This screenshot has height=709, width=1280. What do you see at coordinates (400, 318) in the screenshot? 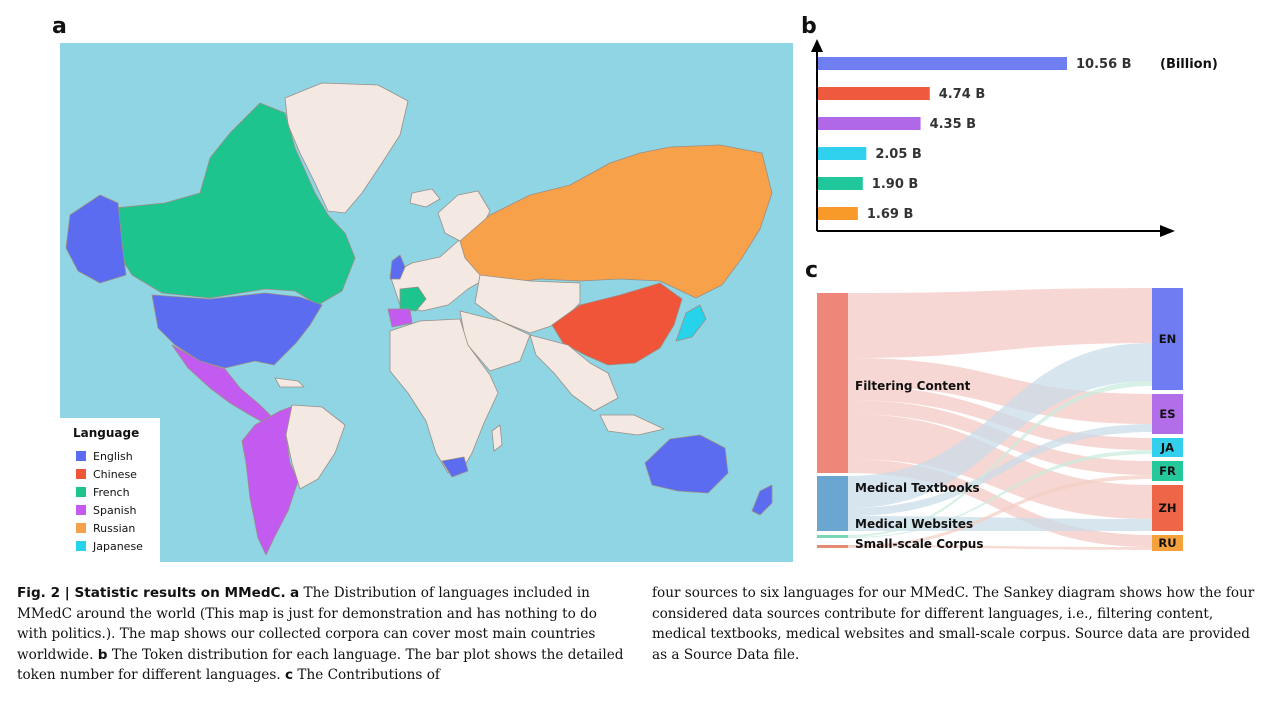
I see `spain` at bounding box center [400, 318].